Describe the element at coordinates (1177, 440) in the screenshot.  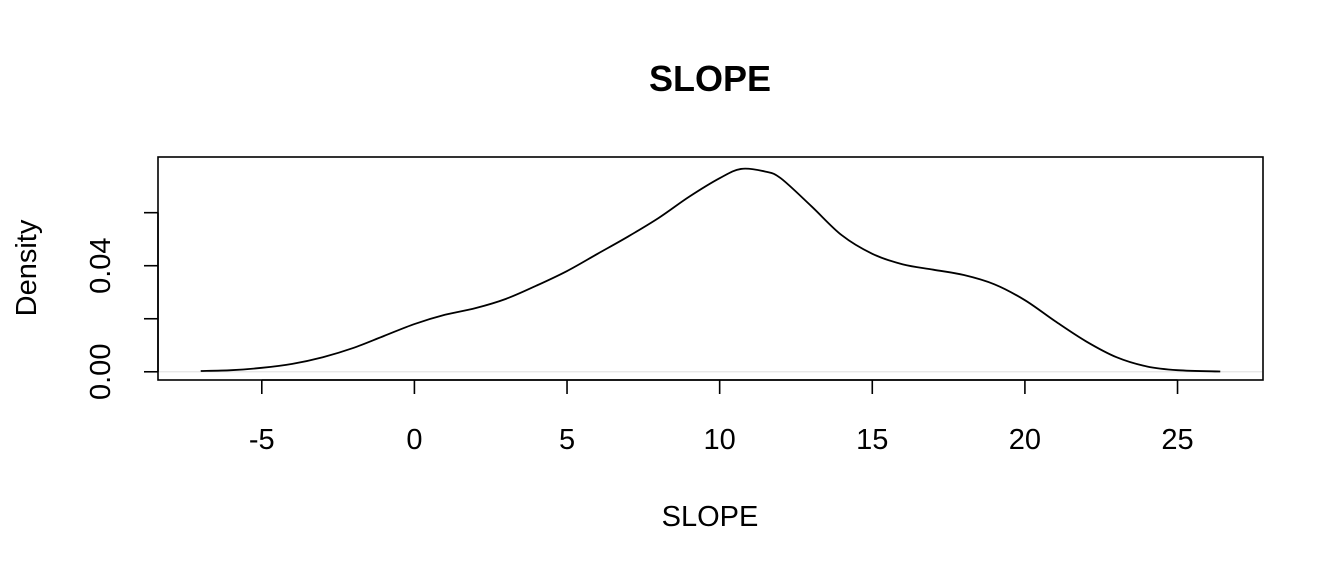
I see `x-tick-label: 25` at that location.